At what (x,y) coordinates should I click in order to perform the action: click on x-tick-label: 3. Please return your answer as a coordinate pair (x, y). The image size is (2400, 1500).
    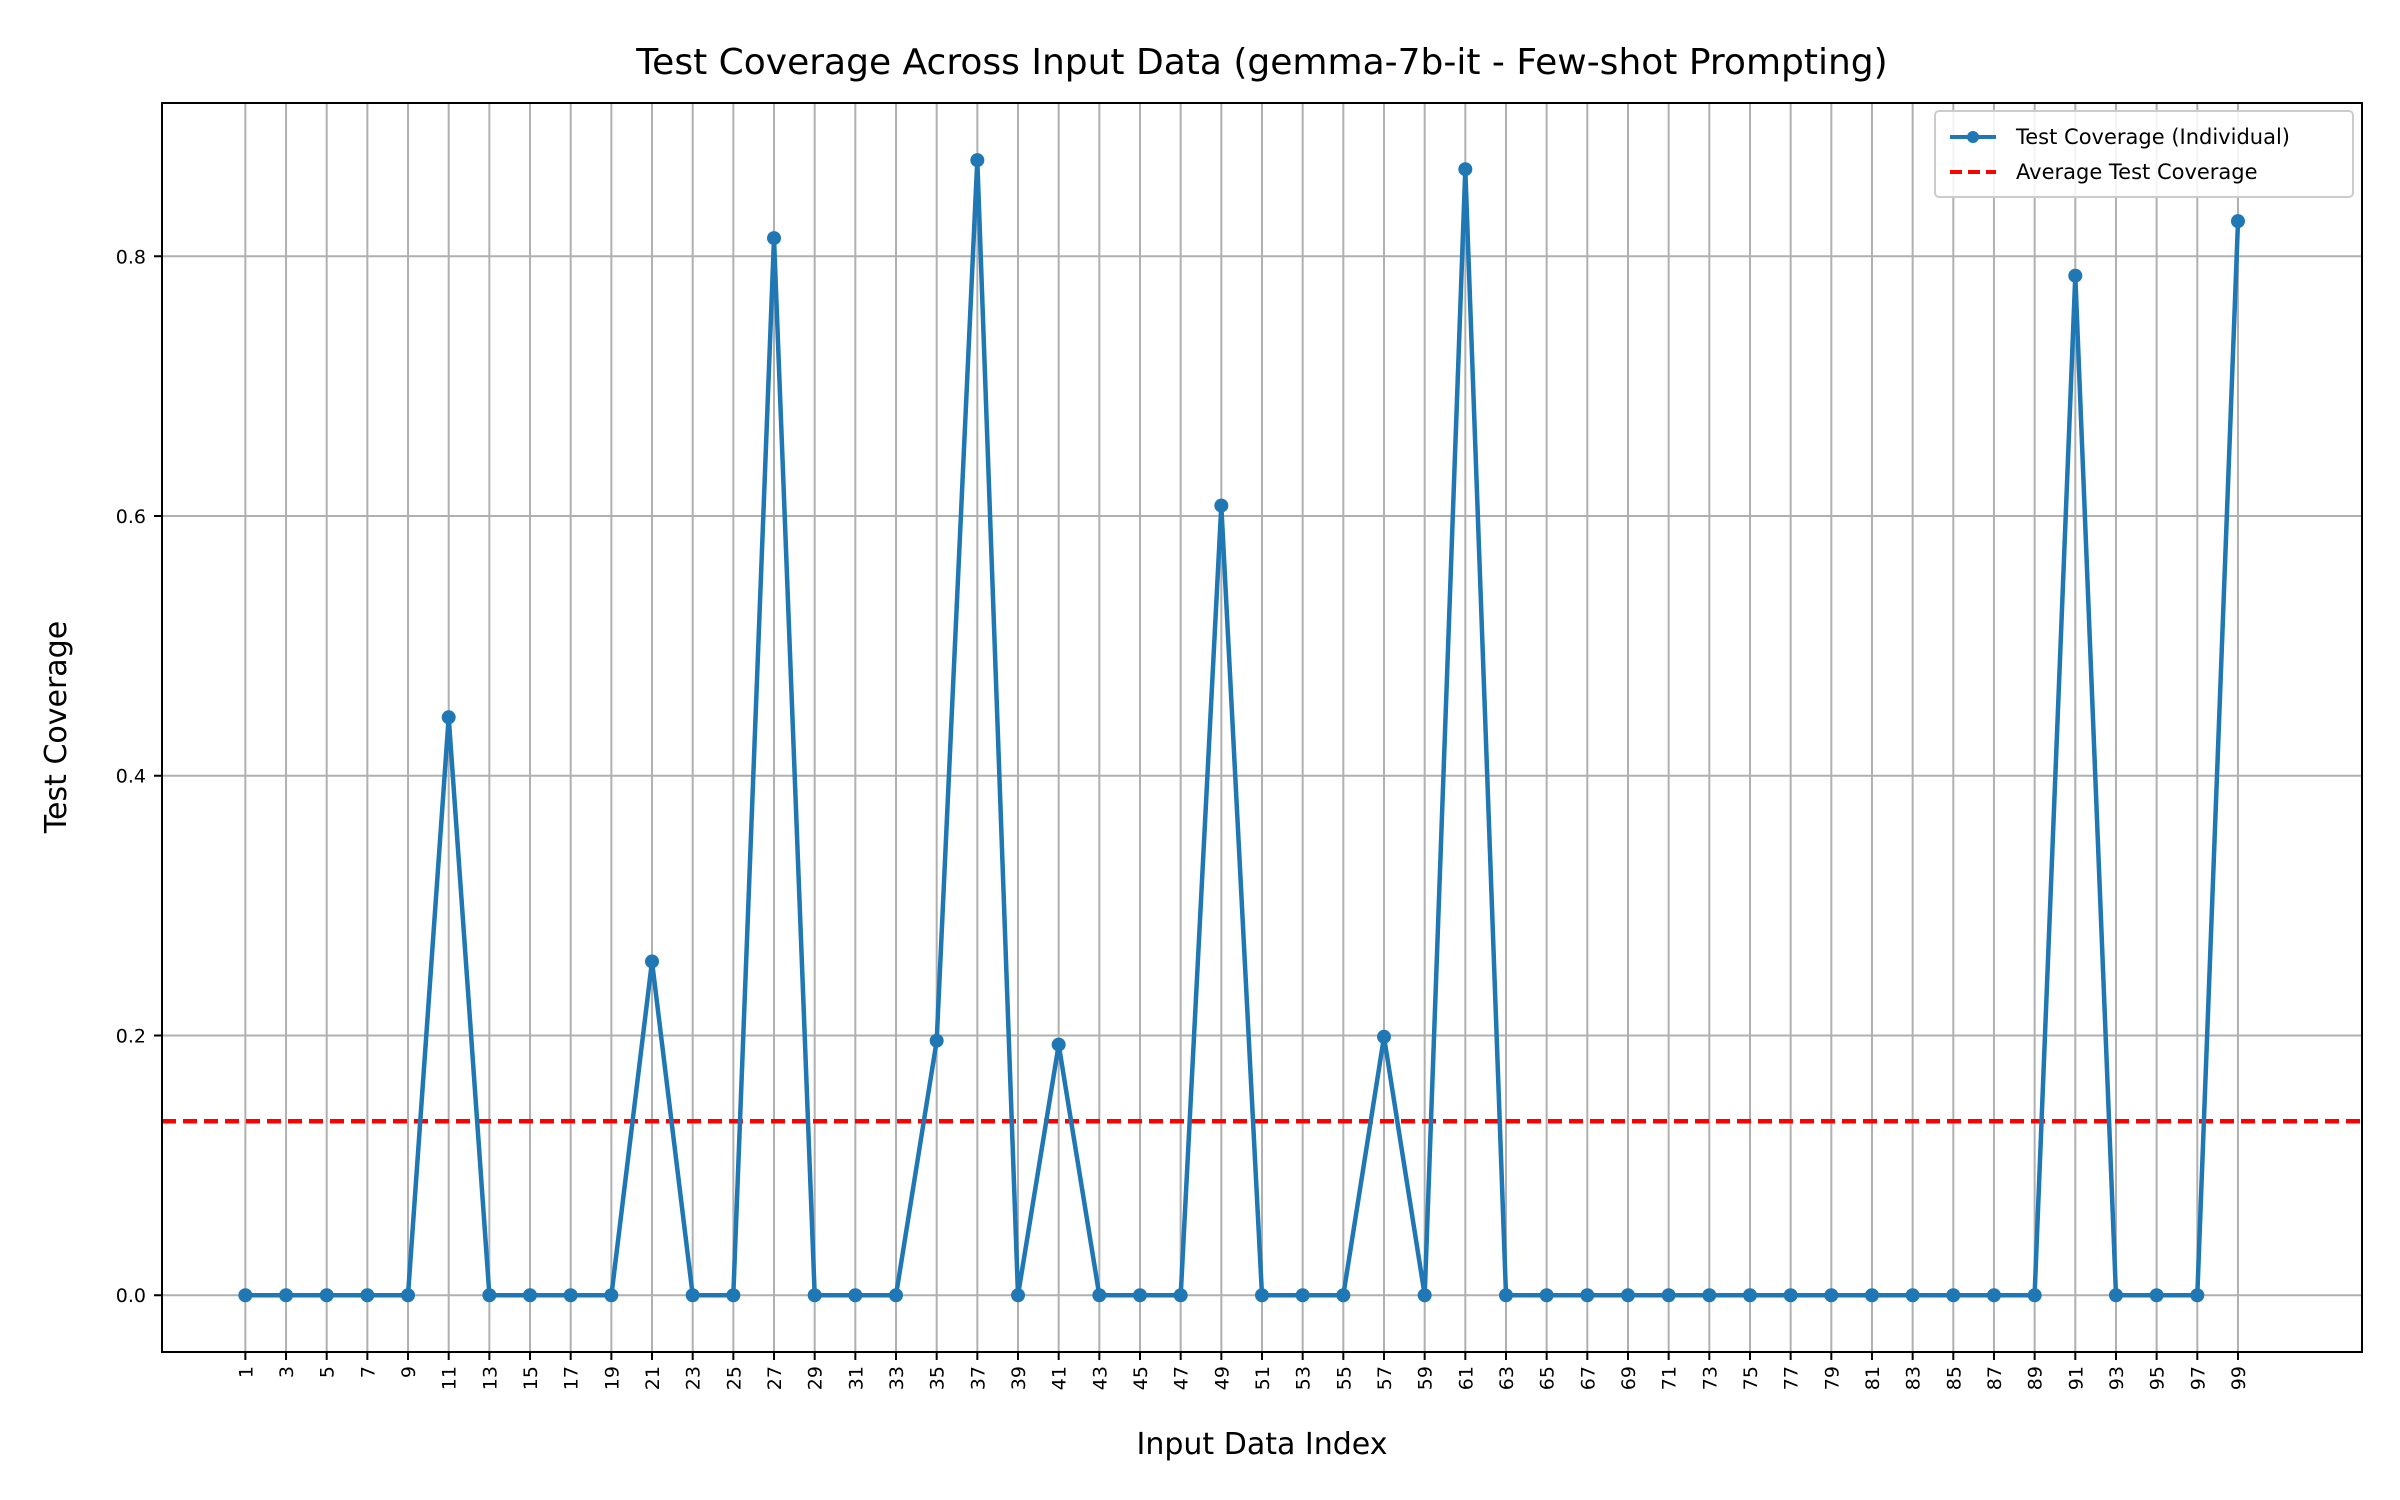
    Looking at the image, I should click on (287, 1372).